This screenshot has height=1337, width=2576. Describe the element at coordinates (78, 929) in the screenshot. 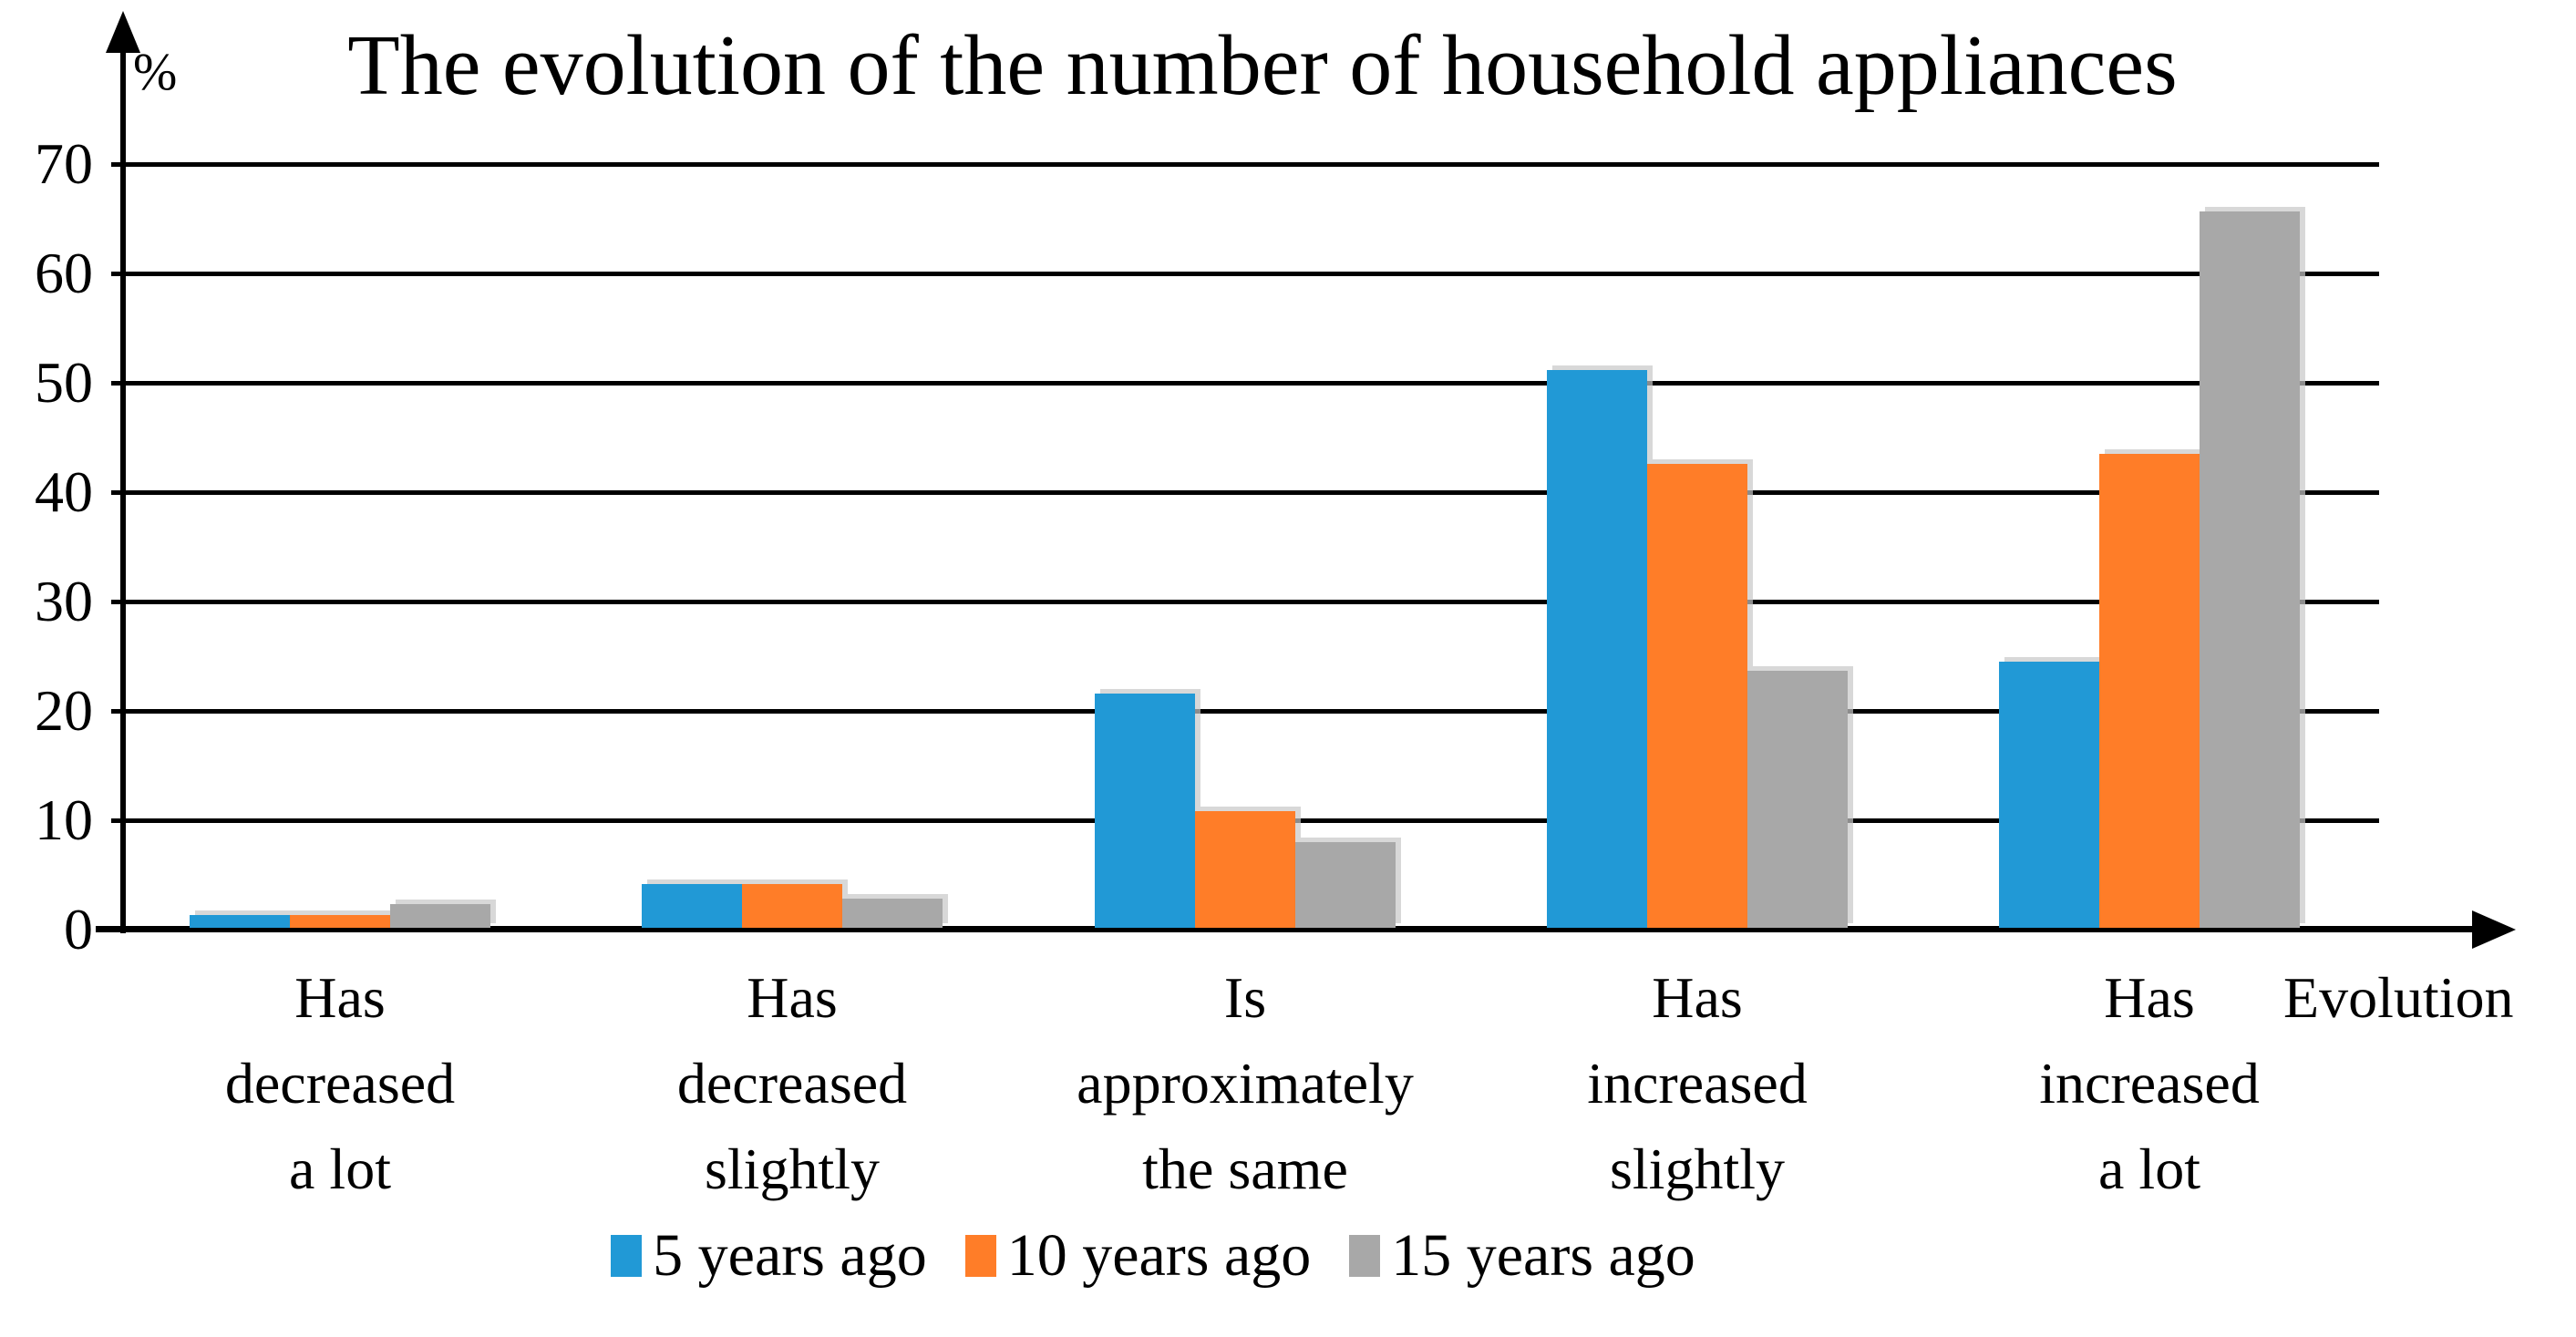

I see `y-tick-label-0: 0` at that location.